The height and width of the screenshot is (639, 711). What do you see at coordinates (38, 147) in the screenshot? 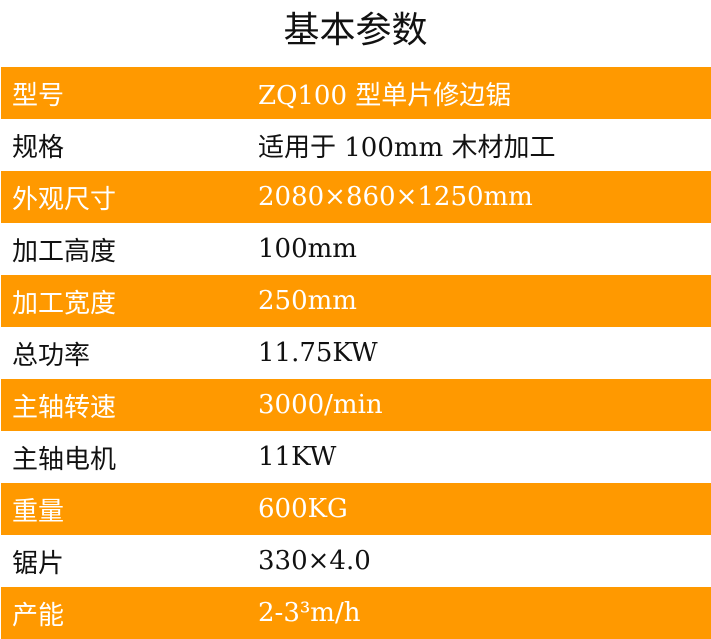
I see `row-label: 规格` at bounding box center [38, 147].